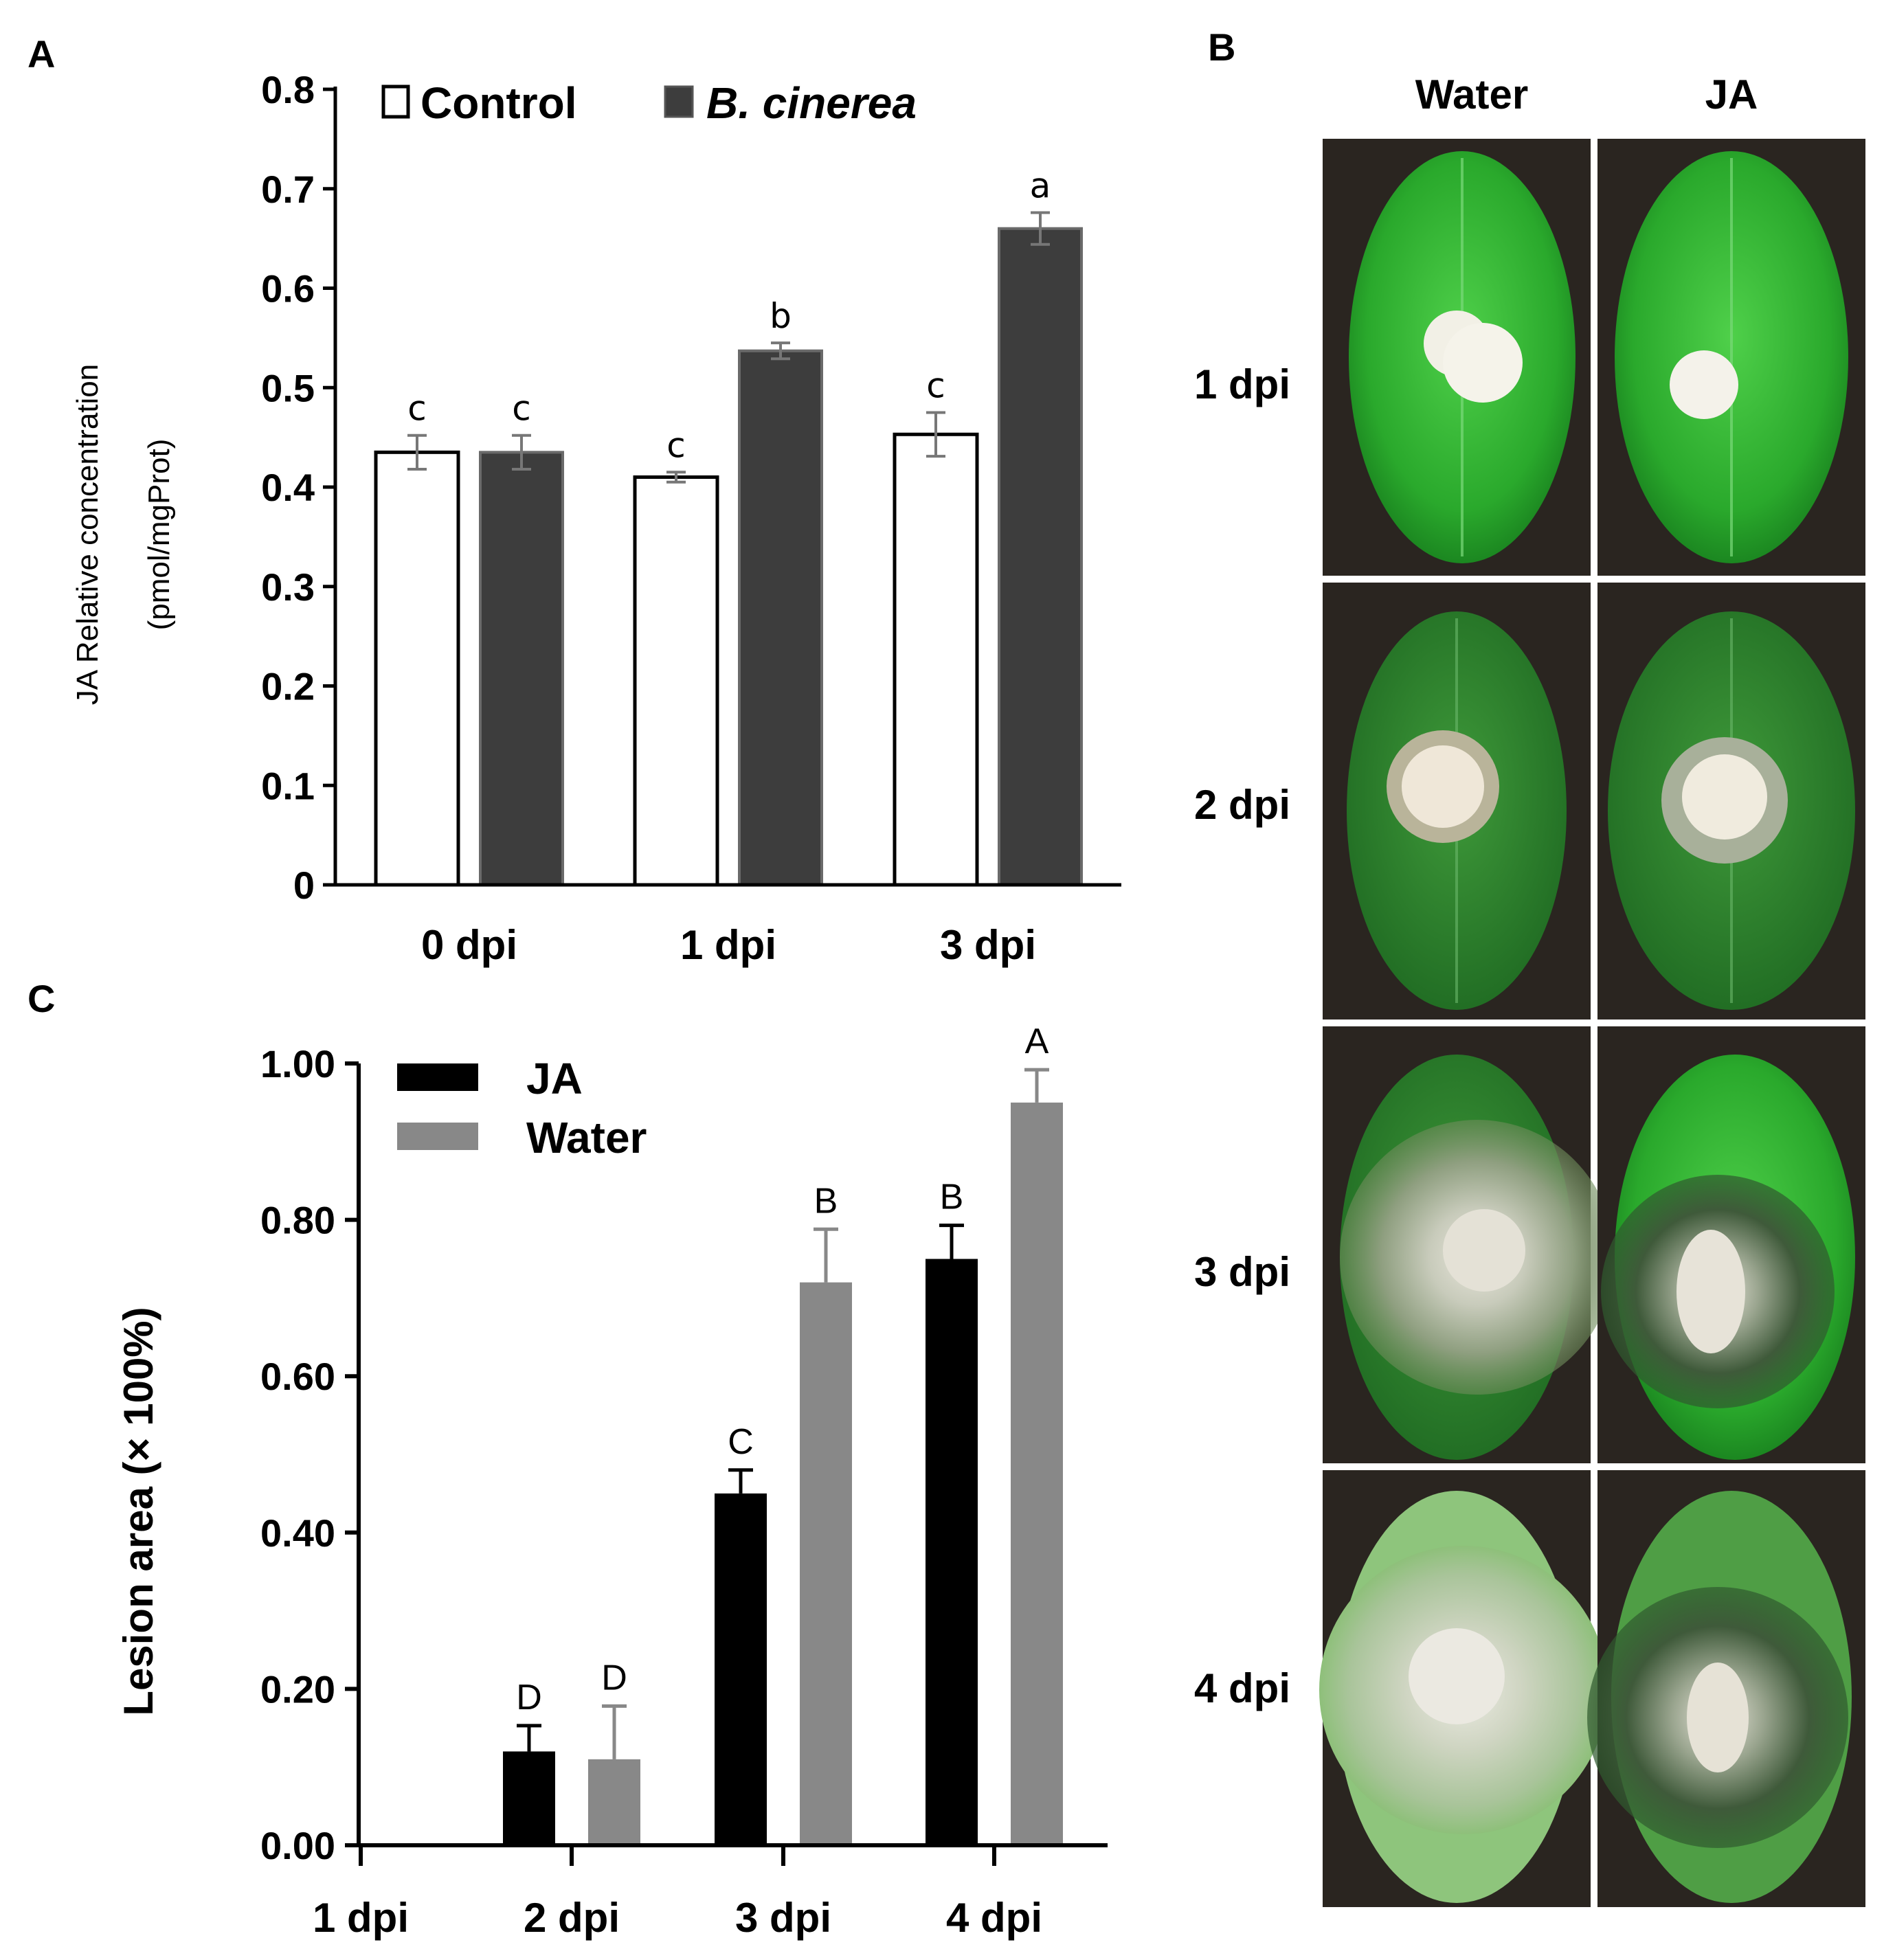  I want to click on chart-c-significance-label: C, so click(741, 1442).